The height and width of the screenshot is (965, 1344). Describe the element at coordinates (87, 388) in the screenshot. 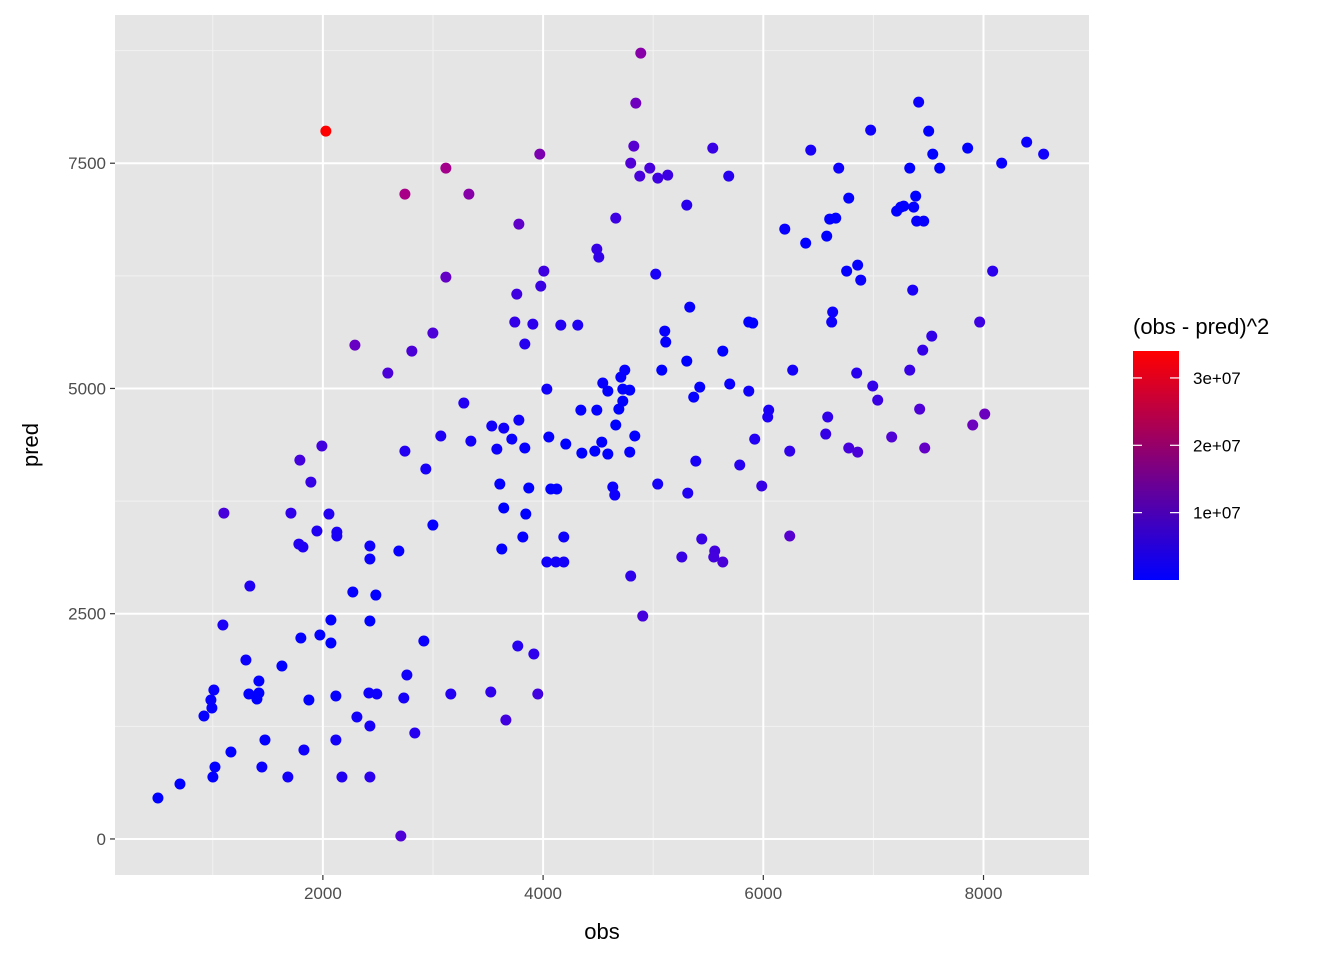

I see `y-tick-label: 5000` at that location.